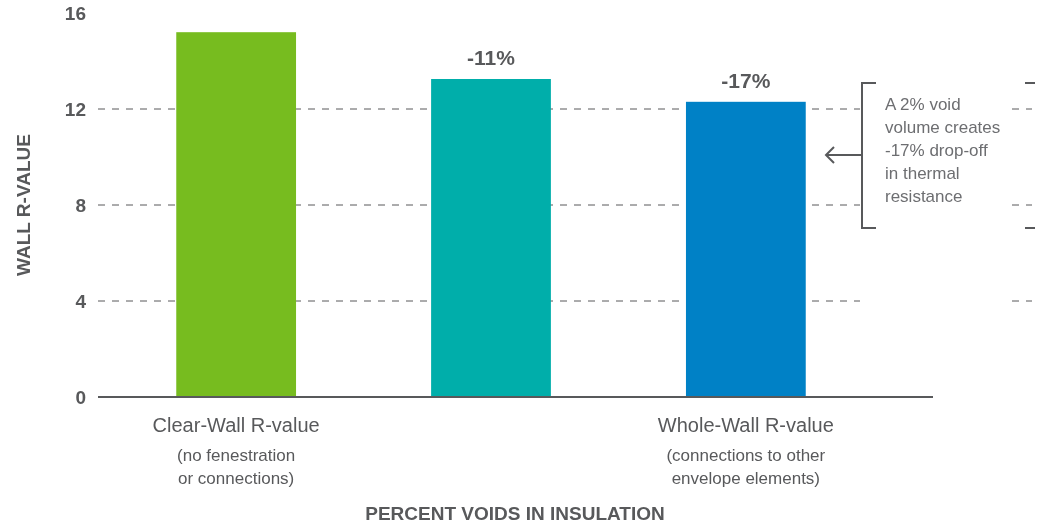 Image resolution: width=1039 pixels, height=532 pixels. Describe the element at coordinates (80, 397) in the screenshot. I see `y-tick-label: 0` at that location.